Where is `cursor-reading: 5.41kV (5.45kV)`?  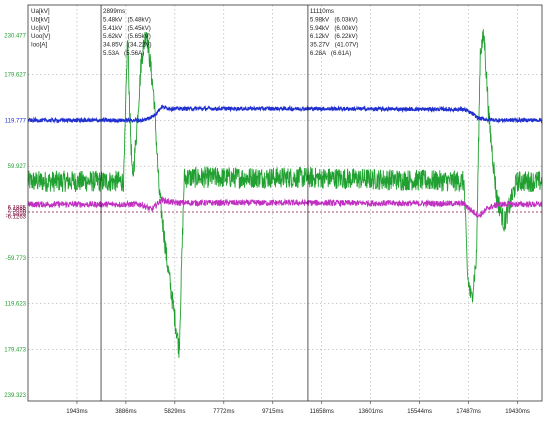 cursor-reading: 5.41kV (5.45kV) is located at coordinates (127, 28).